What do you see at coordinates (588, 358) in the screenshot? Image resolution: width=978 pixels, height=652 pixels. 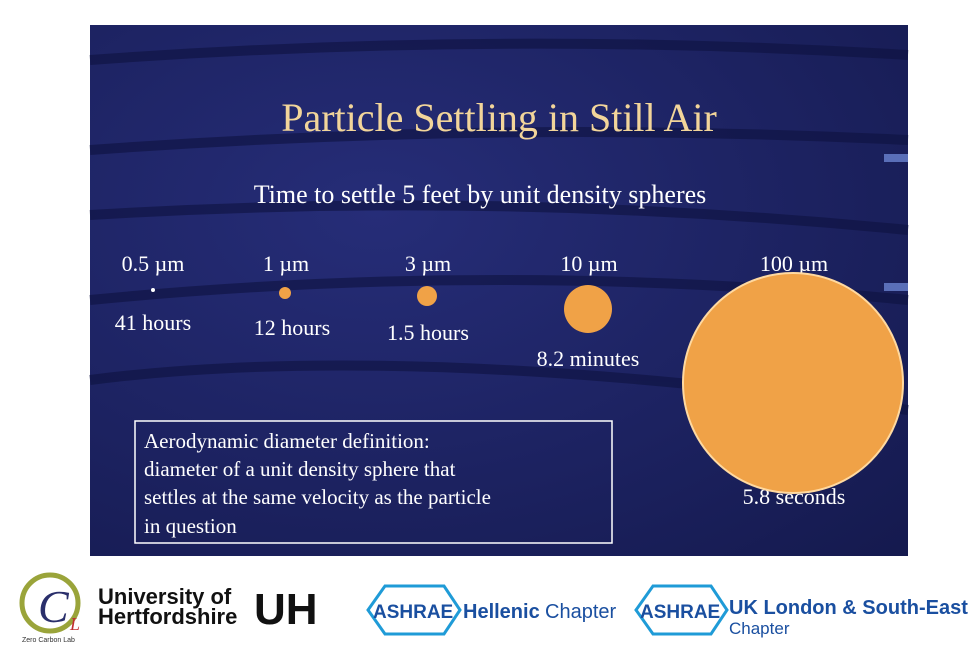 I see `settling-time: 8.2 minutes` at bounding box center [588, 358].